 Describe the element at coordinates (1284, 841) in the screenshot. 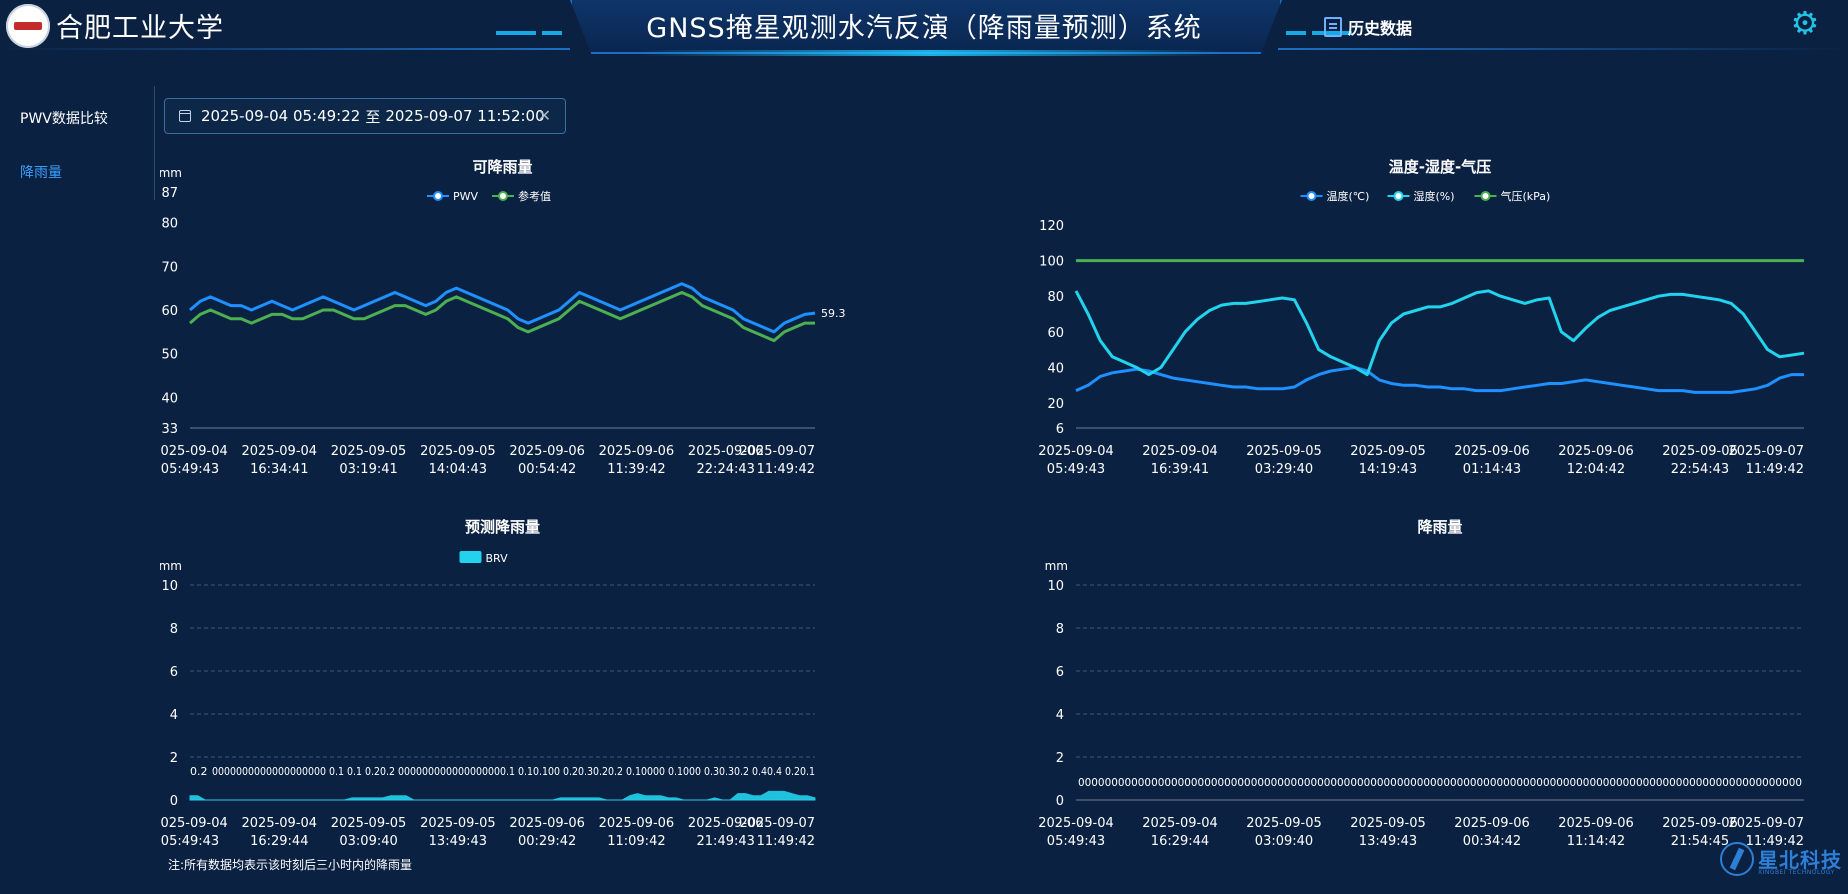

I see `x-tick-label-time: 03:09:40` at that location.